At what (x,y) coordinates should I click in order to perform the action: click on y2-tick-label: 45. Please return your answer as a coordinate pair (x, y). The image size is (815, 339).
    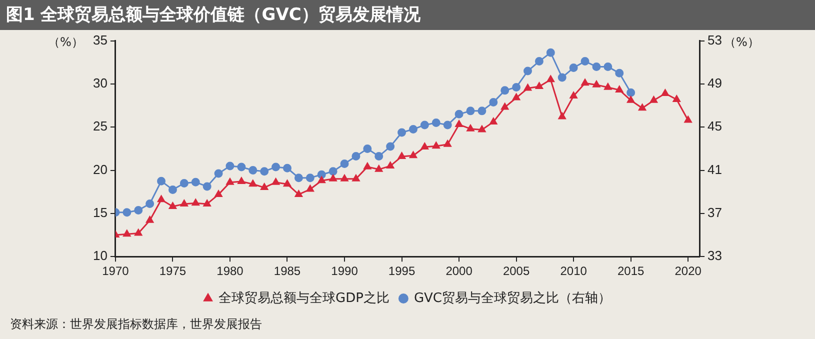
    Looking at the image, I should click on (715, 126).